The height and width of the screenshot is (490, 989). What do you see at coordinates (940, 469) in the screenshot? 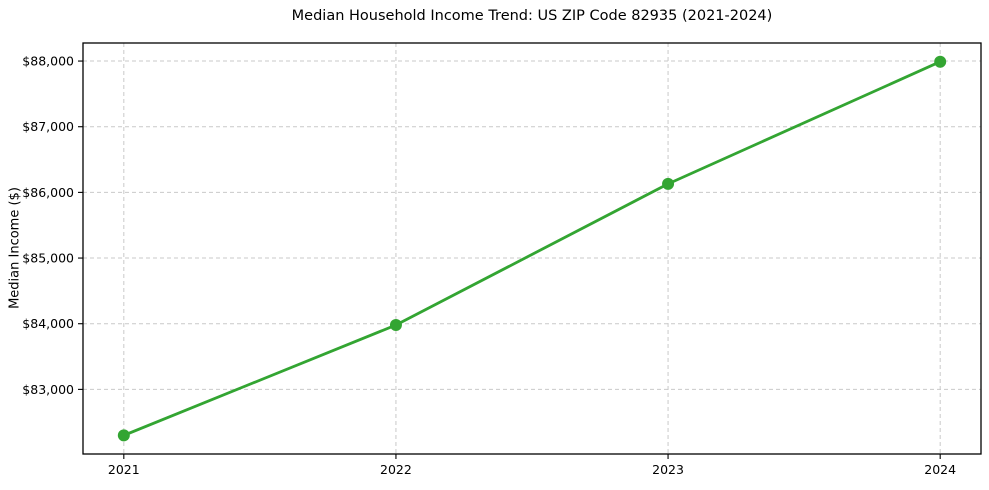
I see `x-tick-label: 2024` at bounding box center [940, 469].